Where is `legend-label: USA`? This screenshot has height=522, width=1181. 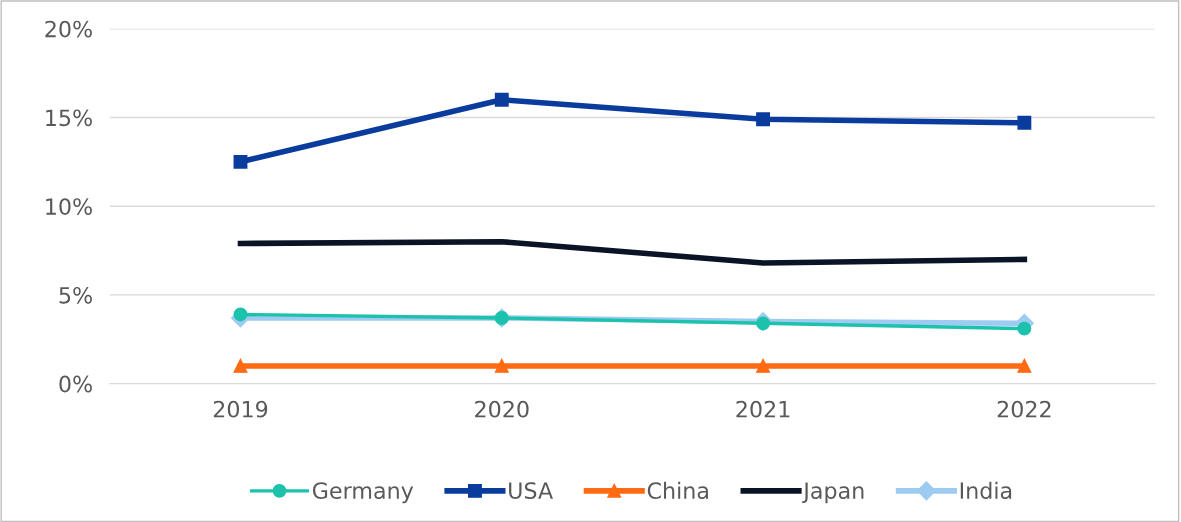
legend-label: USA is located at coordinates (531, 490).